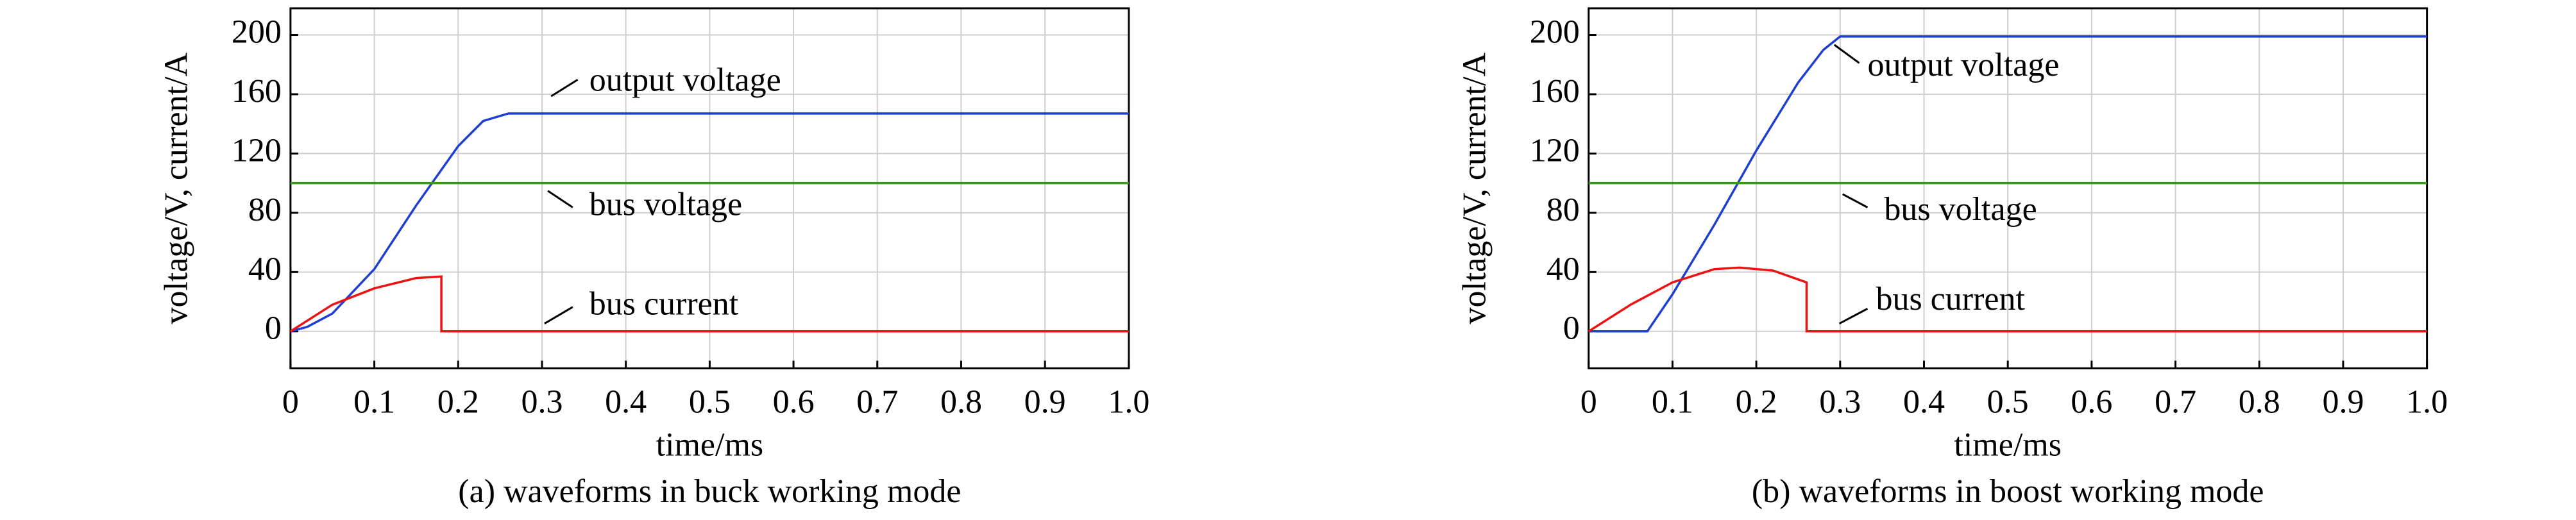  What do you see at coordinates (709, 492) in the screenshot?
I see `caption: (a) waveforms in buck working mode` at bounding box center [709, 492].